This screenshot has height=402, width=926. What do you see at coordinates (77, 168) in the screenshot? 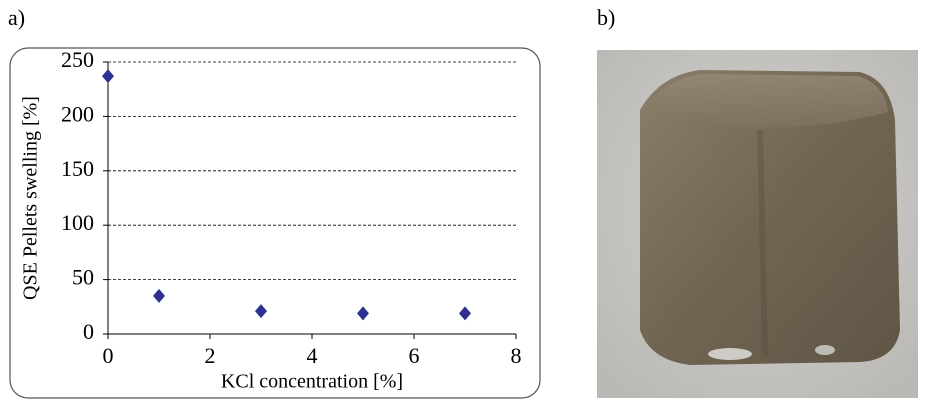
I see `y-tick-label: 150` at bounding box center [77, 168].